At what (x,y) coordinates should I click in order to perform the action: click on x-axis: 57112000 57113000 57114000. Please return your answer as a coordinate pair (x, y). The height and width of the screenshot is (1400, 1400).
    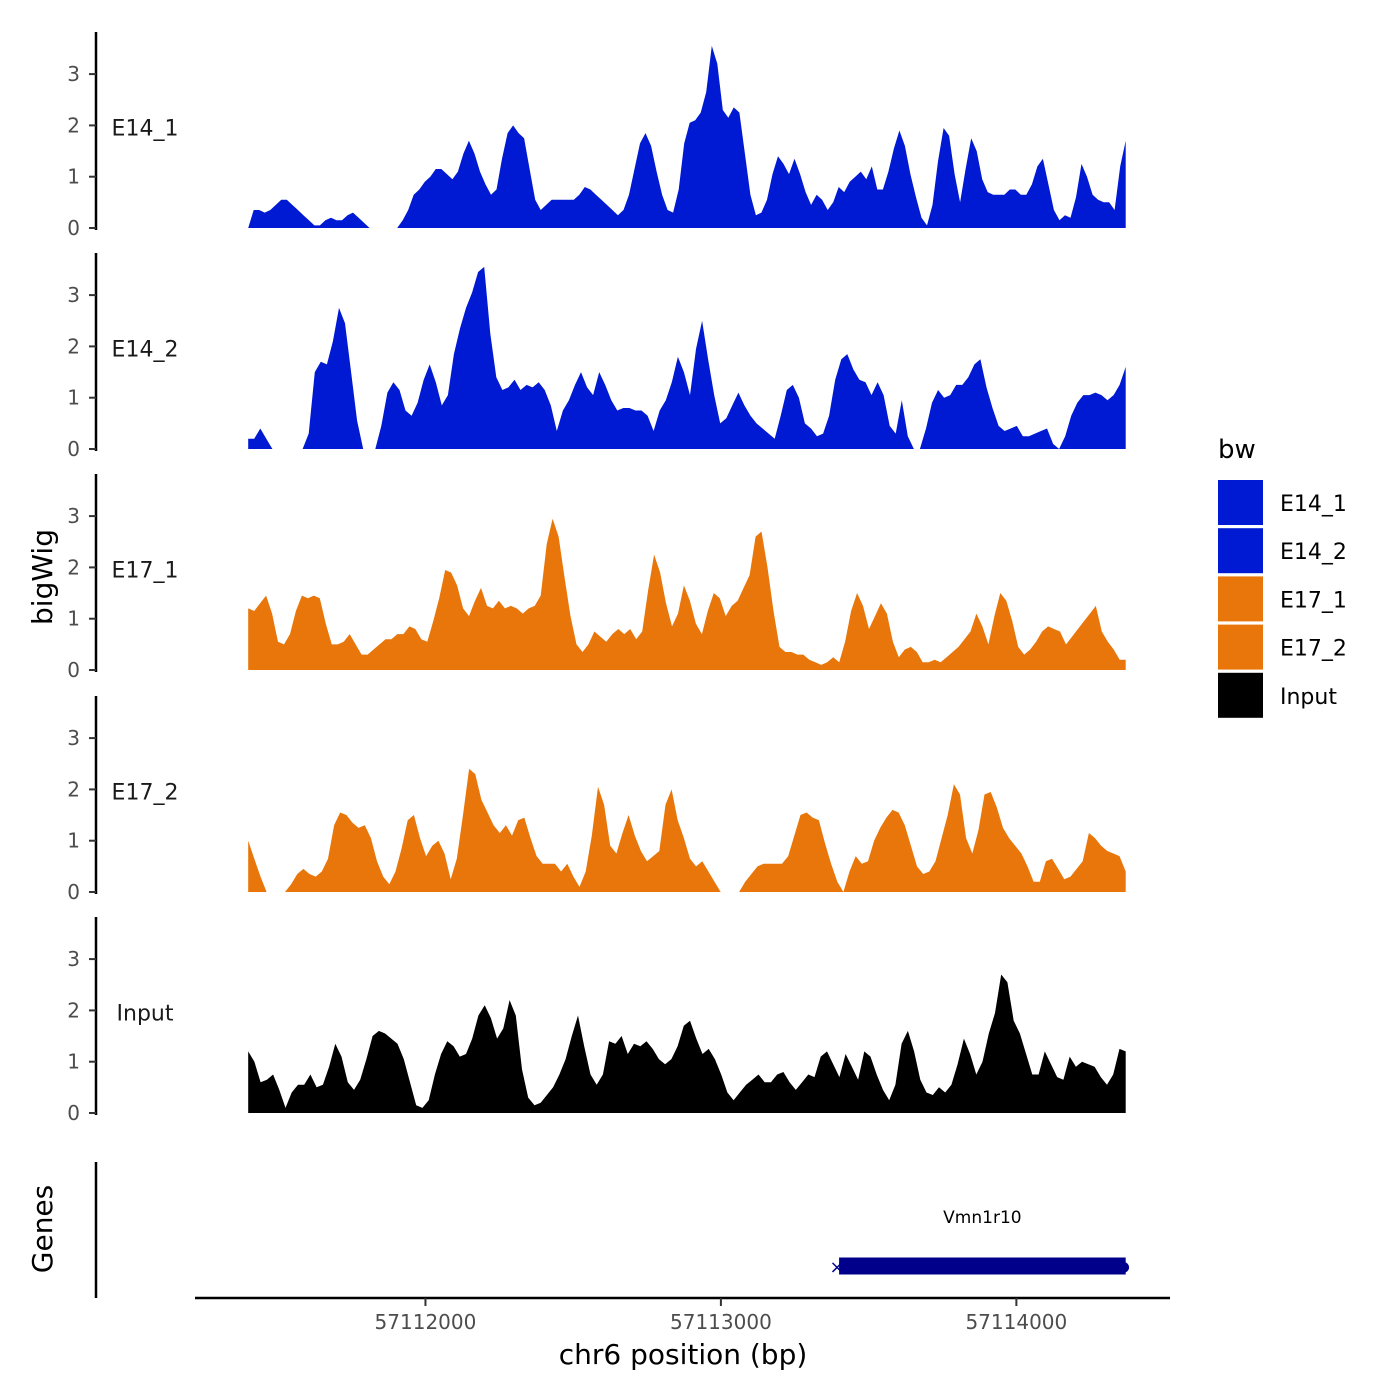
    Looking at the image, I should click on (682, 1315).